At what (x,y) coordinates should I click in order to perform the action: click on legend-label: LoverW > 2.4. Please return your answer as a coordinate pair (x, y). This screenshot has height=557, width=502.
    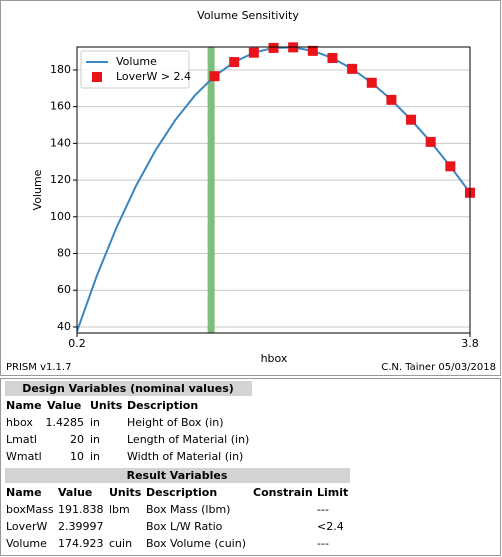
    Looking at the image, I should click on (153, 76).